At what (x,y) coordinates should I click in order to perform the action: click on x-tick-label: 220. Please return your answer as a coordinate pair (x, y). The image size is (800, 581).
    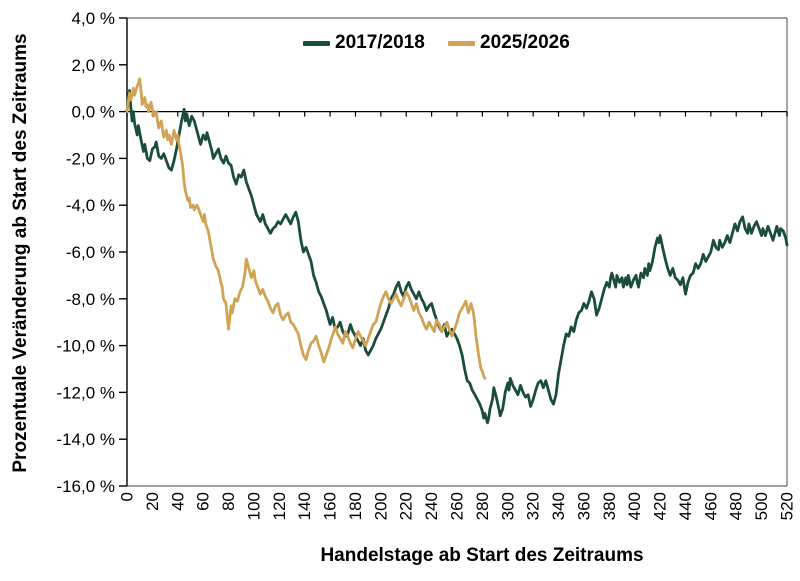
    Looking at the image, I should click on (406, 506).